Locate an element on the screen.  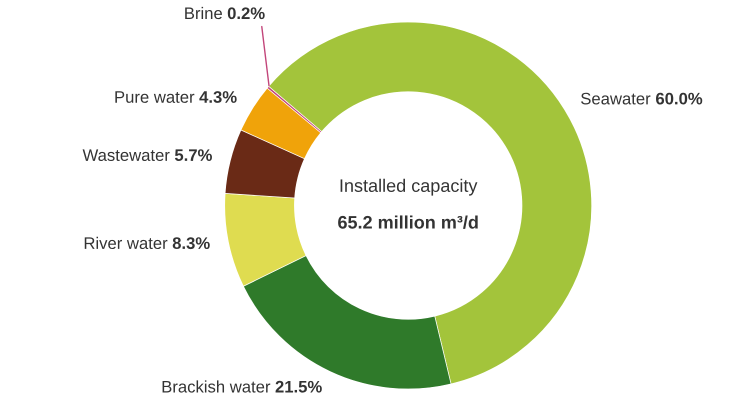
slice-label: Brackish water is located at coordinates (216, 386).